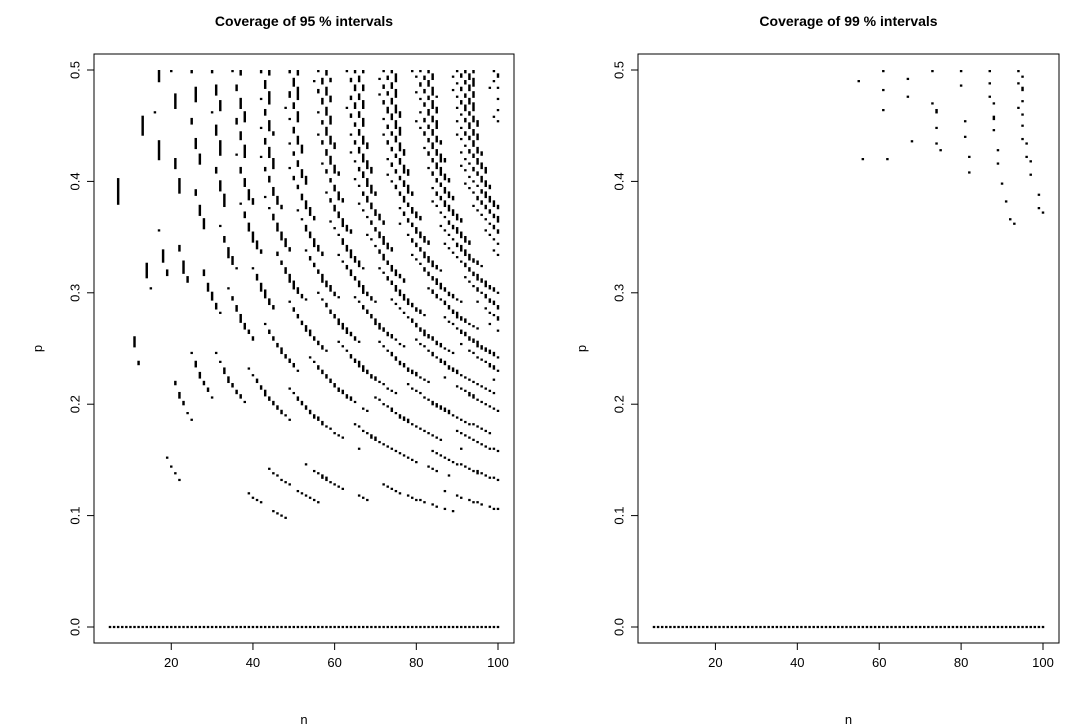 The width and height of the screenshot is (1078, 728). I want to click on y-tick-label: 0.1, so click(74, 516).